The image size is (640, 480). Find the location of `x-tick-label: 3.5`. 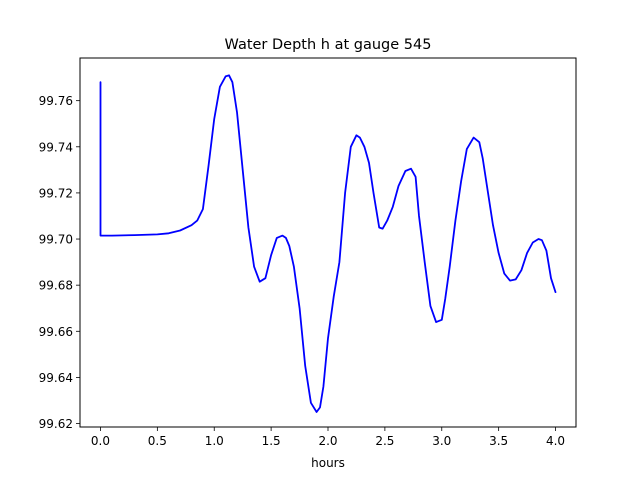

x-tick-label: 3.5 is located at coordinates (498, 441).